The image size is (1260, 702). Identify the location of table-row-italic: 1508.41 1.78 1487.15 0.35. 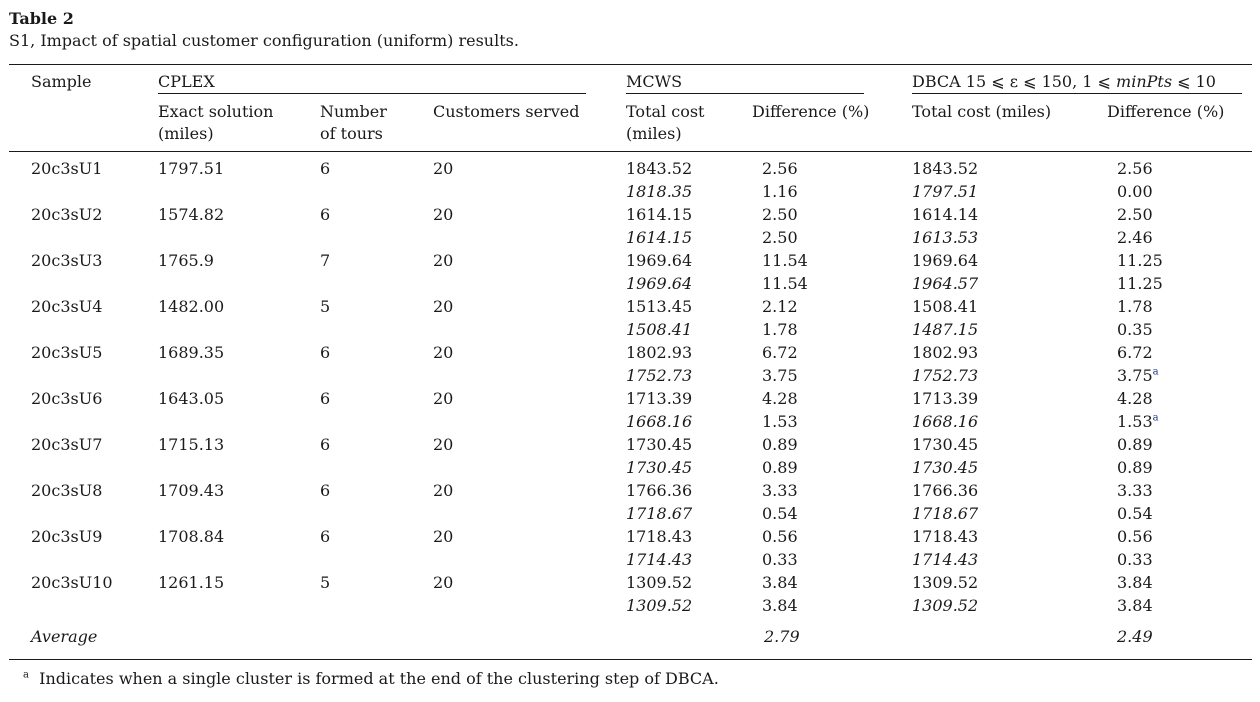
(630, 329).